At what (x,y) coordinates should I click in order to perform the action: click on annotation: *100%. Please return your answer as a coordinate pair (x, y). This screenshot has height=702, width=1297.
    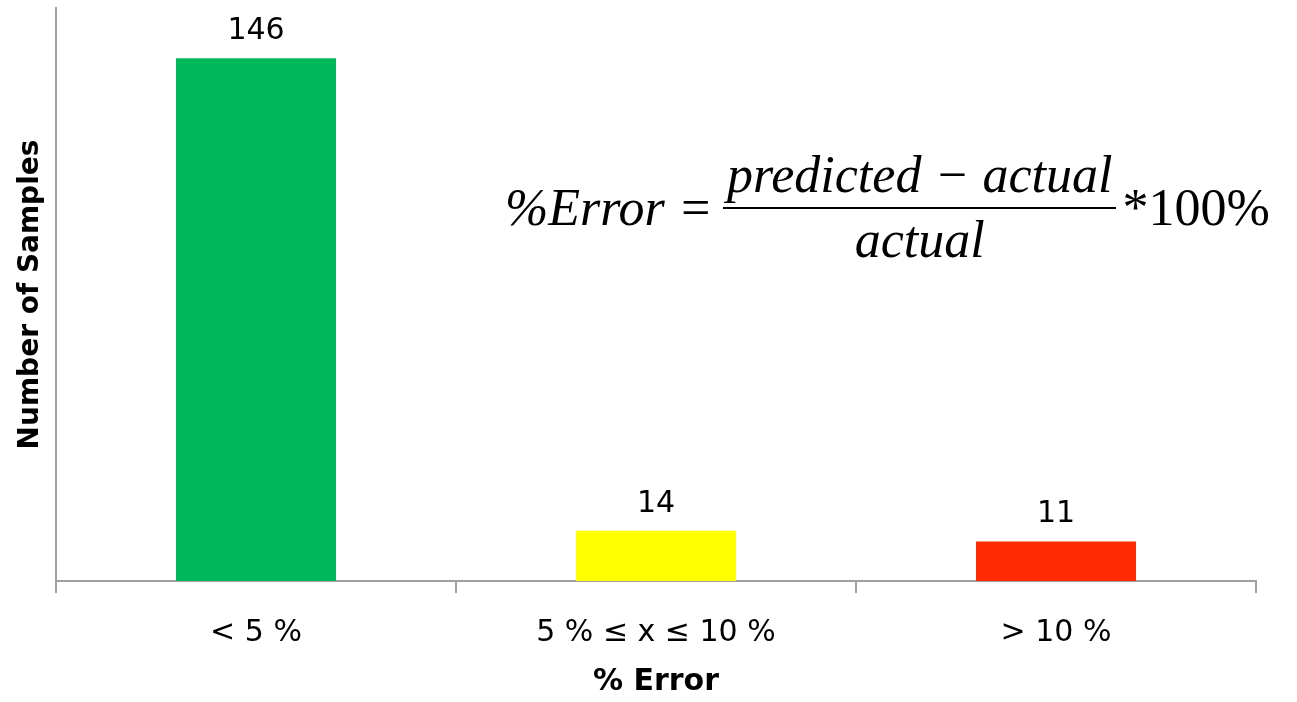
    Looking at the image, I should click on (1196, 208).